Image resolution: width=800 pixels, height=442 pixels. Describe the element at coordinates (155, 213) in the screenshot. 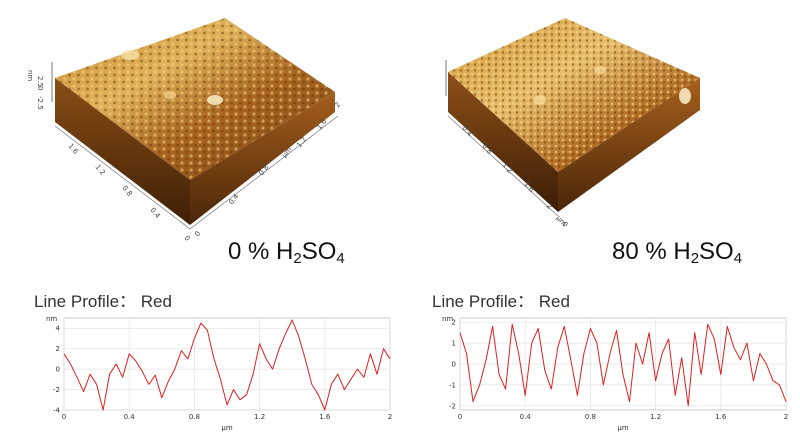

I see `y-tick-label: 0.4` at that location.